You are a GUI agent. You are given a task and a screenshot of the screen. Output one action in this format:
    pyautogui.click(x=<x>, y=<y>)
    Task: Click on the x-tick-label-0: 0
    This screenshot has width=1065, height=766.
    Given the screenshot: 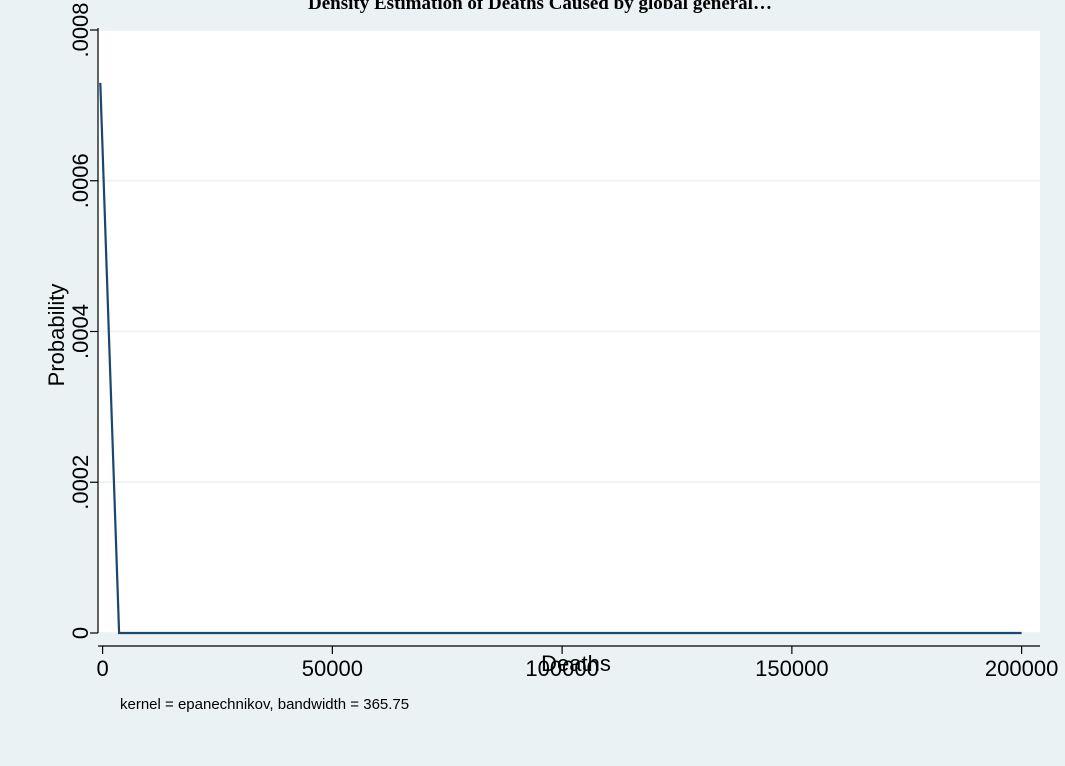 What is the action you would take?
    pyautogui.click(x=102, y=668)
    